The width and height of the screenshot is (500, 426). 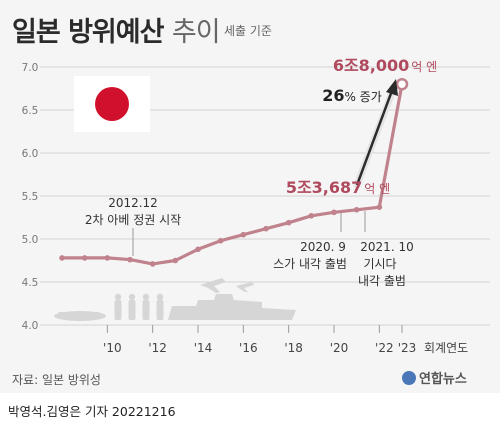 What do you see at coordinates (382, 281) in the screenshot?
I see `event-2021-label-2: 내각 출범` at bounding box center [382, 281].